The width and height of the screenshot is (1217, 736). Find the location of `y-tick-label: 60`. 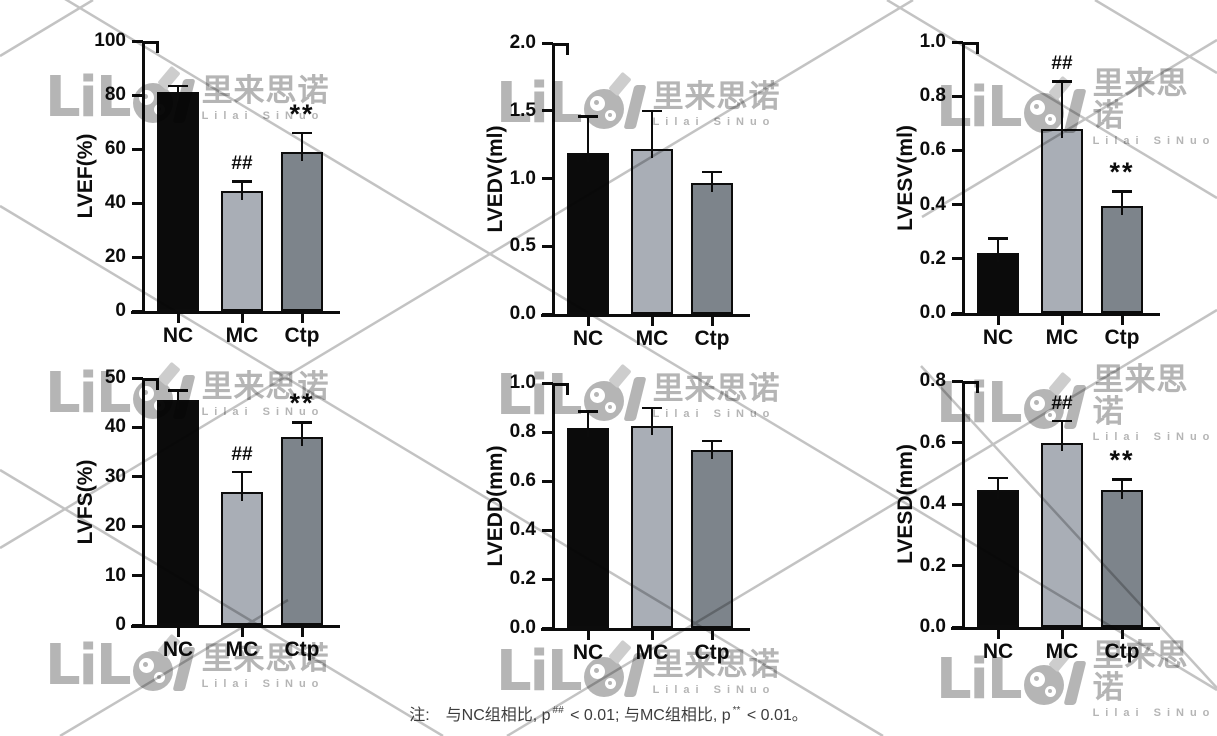

y-tick-label: 60 is located at coordinates (115, 148).